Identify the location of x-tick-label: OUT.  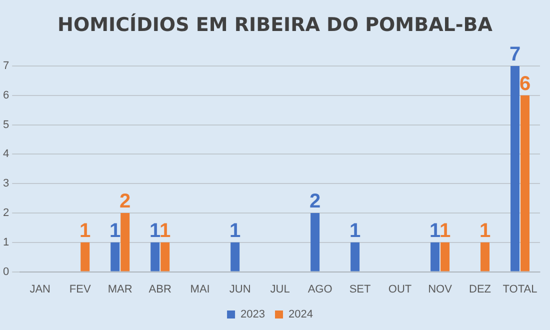
(400, 289).